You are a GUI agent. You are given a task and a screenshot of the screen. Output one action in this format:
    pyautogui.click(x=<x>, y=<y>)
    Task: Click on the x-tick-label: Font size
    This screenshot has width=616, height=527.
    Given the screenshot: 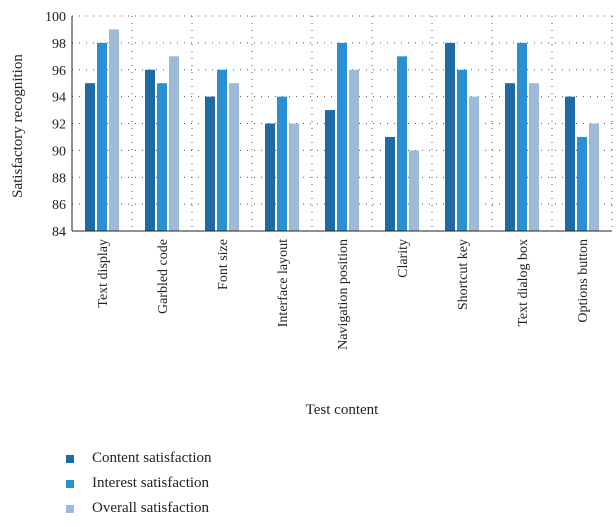 What is the action you would take?
    pyautogui.click(x=223, y=264)
    